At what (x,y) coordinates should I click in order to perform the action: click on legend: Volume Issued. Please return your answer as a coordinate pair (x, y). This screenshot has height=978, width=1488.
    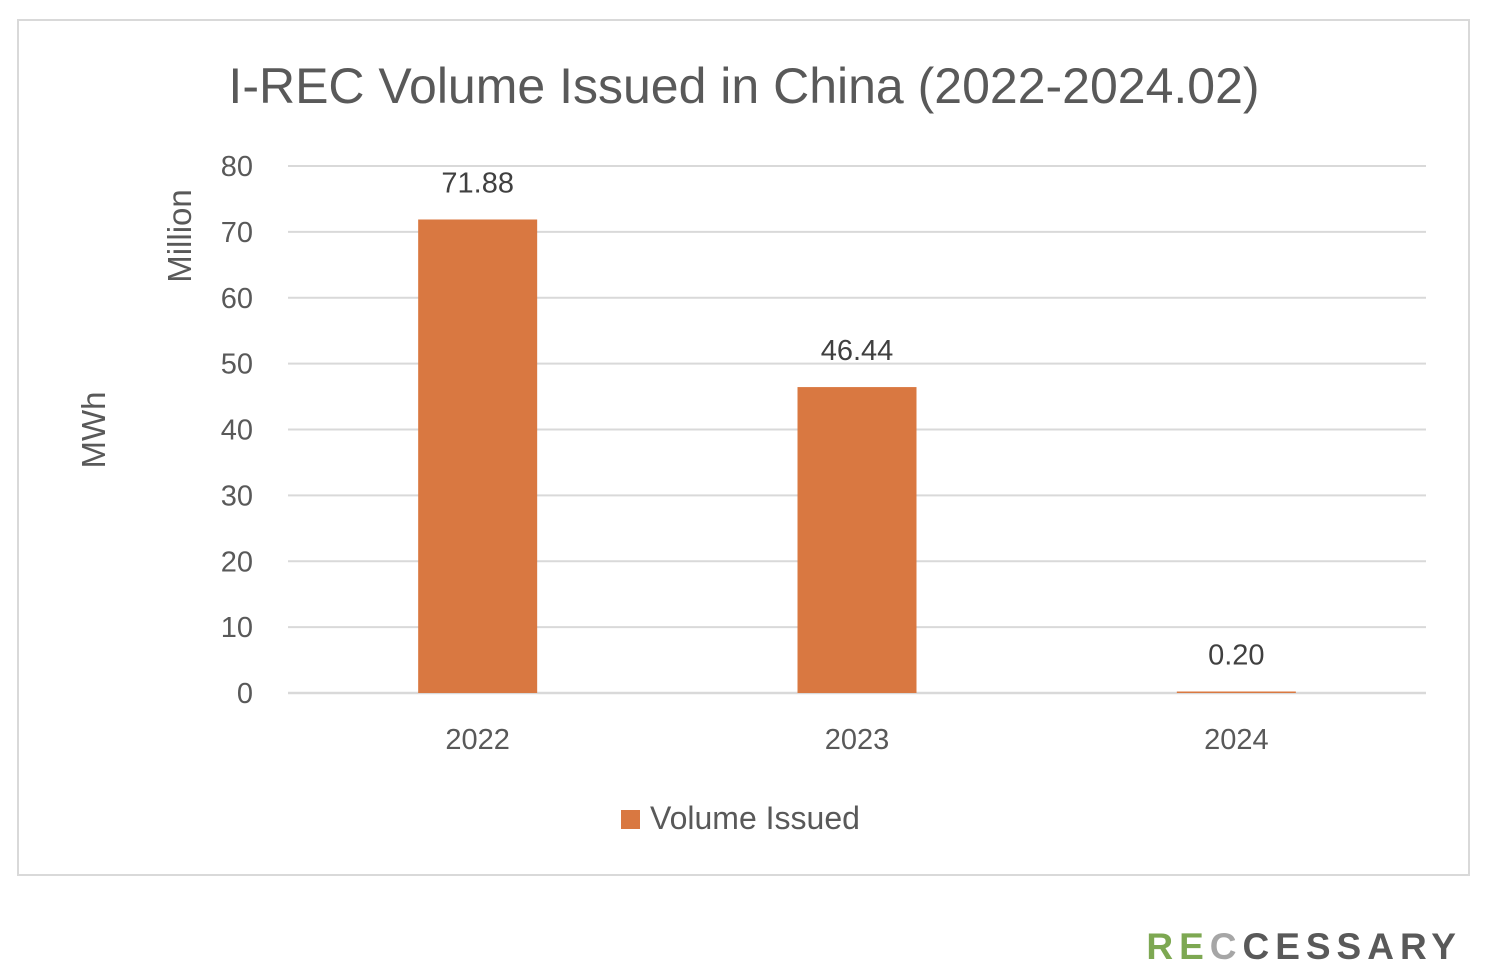
    Looking at the image, I should click on (740, 818).